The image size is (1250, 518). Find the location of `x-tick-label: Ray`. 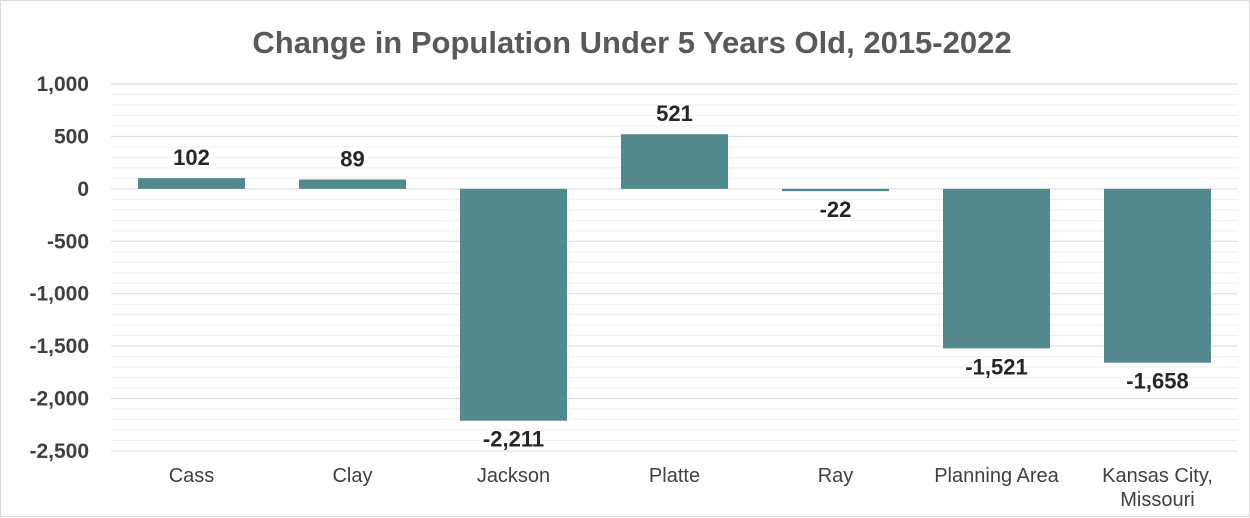

x-tick-label: Ray is located at coordinates (836, 476).